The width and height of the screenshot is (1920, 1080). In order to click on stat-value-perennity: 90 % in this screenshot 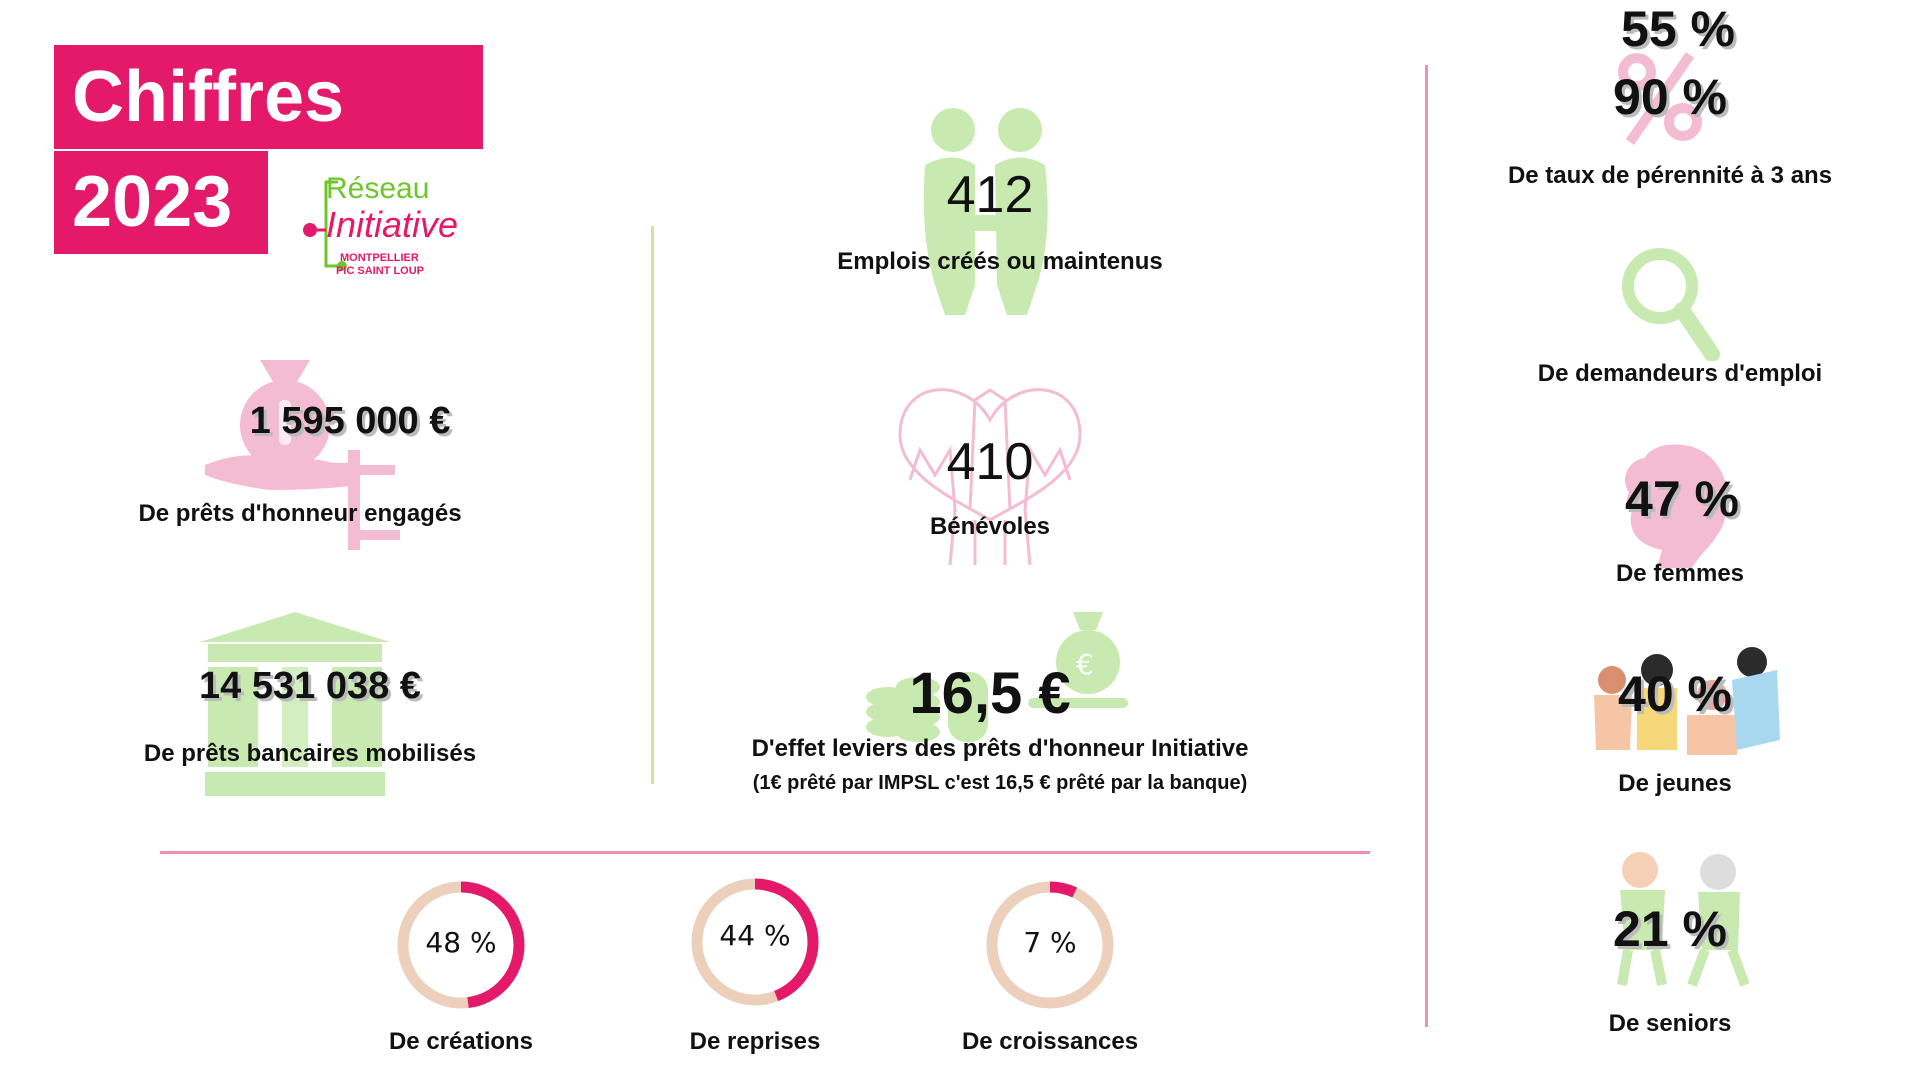, I will do `click(1670, 97)`.